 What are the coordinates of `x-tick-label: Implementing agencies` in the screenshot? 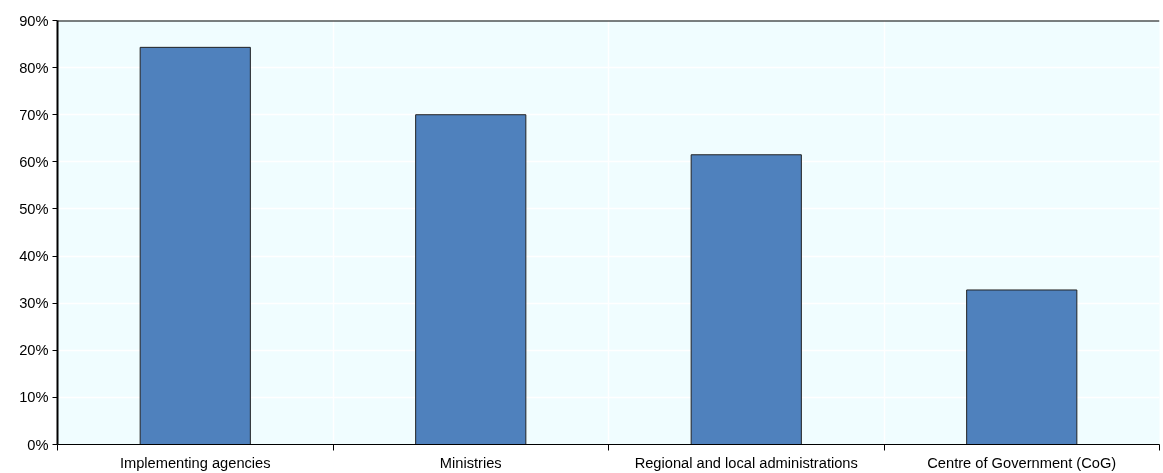 It's located at (195, 462).